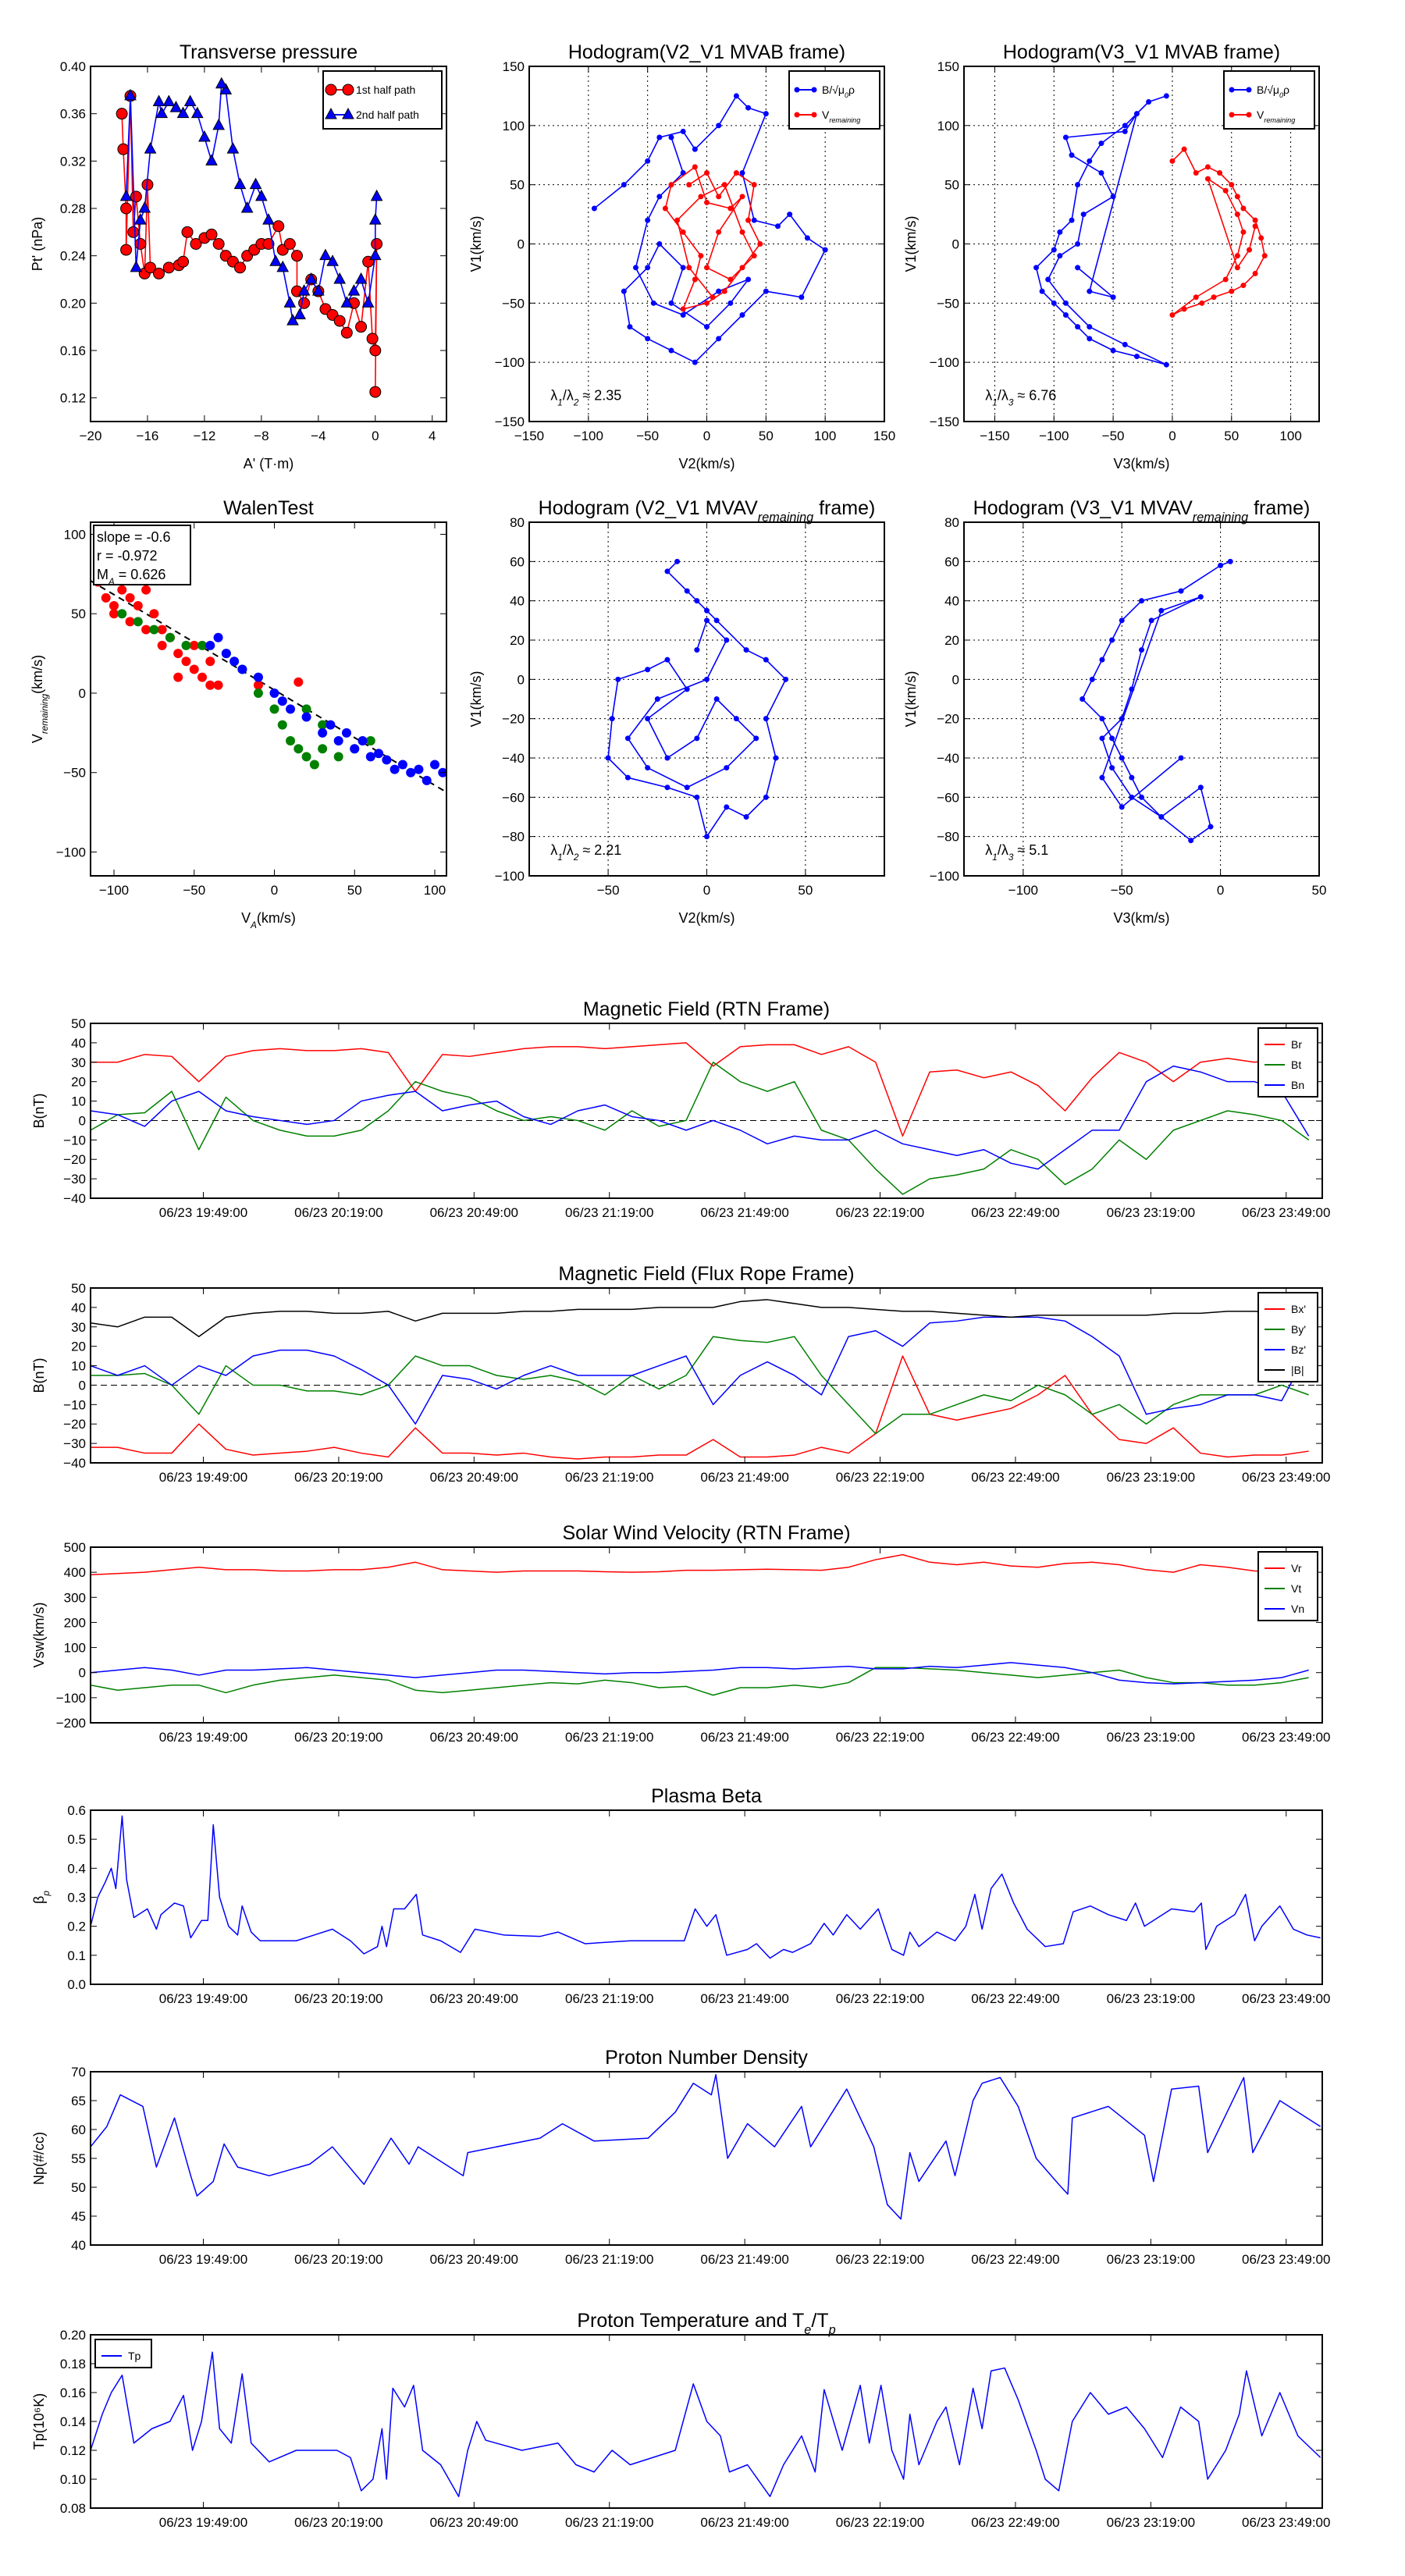  I want to click on legend-item: Vt, so click(1283, 1588).